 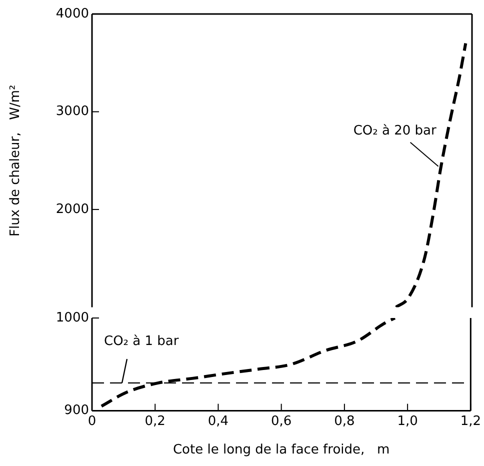 What do you see at coordinates (471, 421) in the screenshot?
I see `x-tick-label: 1,2` at bounding box center [471, 421].